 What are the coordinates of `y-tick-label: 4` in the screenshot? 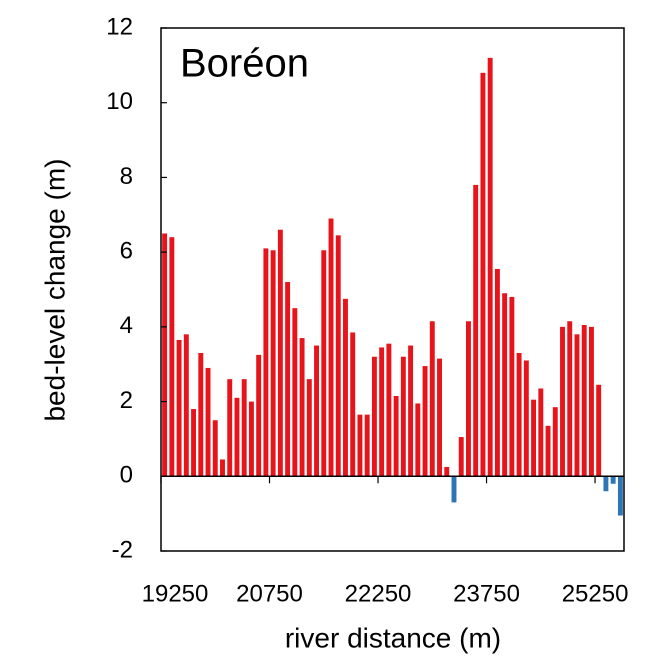 It's located at (126, 325).